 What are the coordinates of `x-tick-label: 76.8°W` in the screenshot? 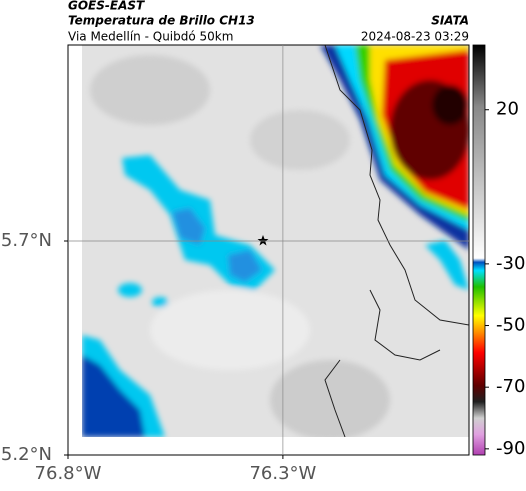 It's located at (68, 473).